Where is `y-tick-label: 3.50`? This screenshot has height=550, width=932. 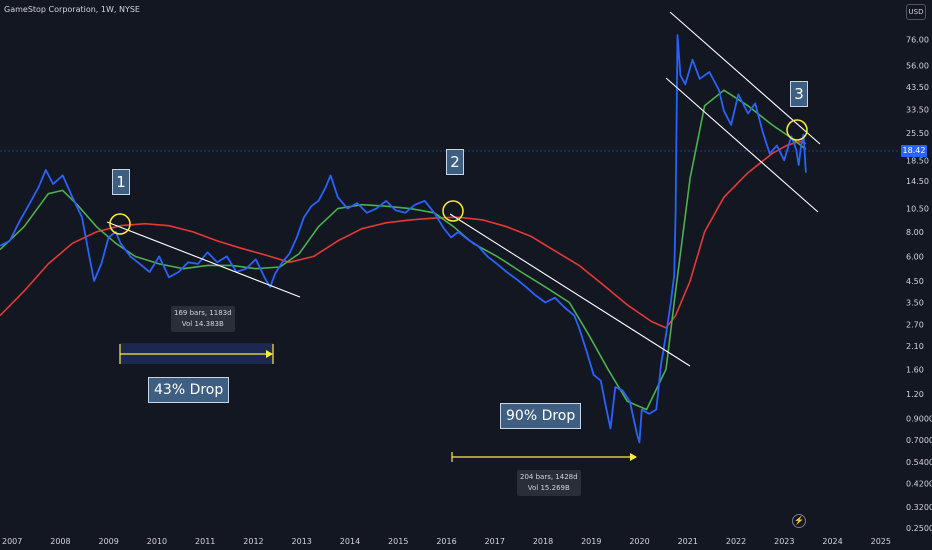 y-tick-label: 3.50 is located at coordinates (915, 302).